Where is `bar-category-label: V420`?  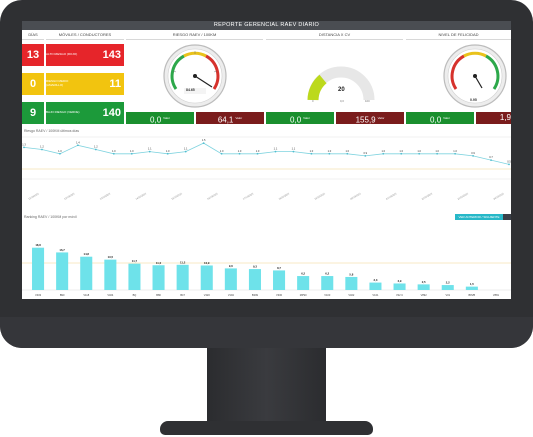 bar-category-label: V420 is located at coordinates (207, 295).